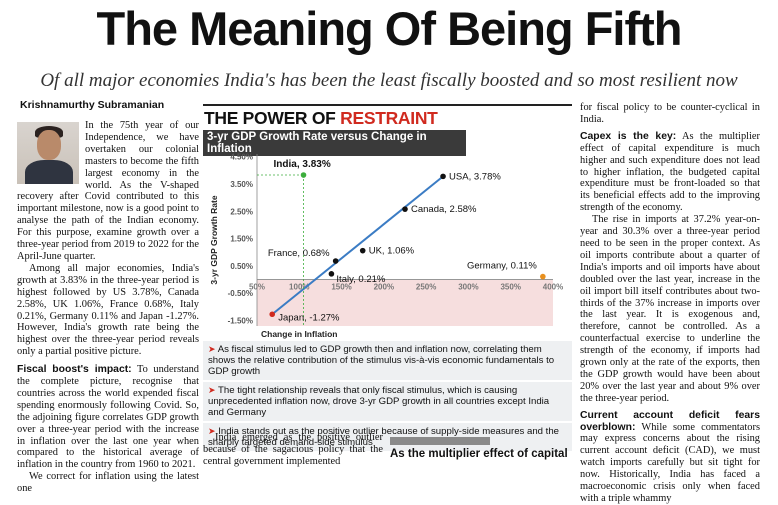 This screenshot has height=505, width=778. Describe the element at coordinates (502, 266) in the screenshot. I see `data-label: Germany, 0.11%` at that location.